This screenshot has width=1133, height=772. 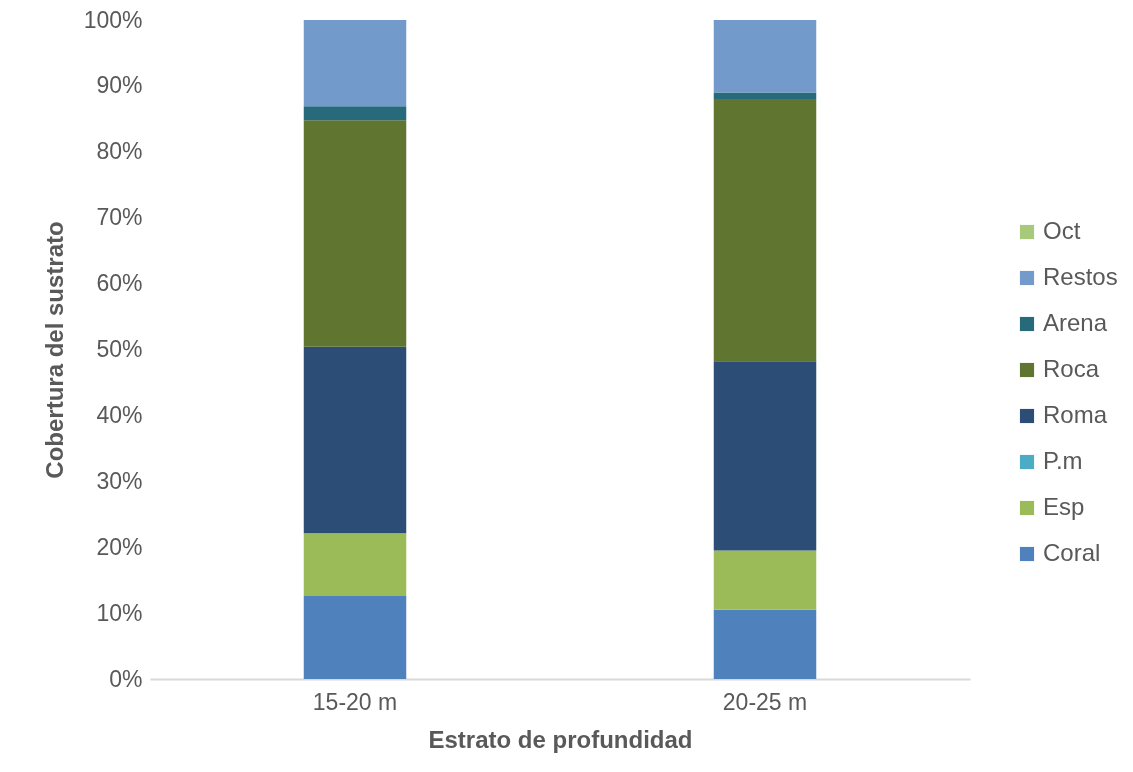 What do you see at coordinates (1062, 230) in the screenshot?
I see `legend-label: Oct` at bounding box center [1062, 230].